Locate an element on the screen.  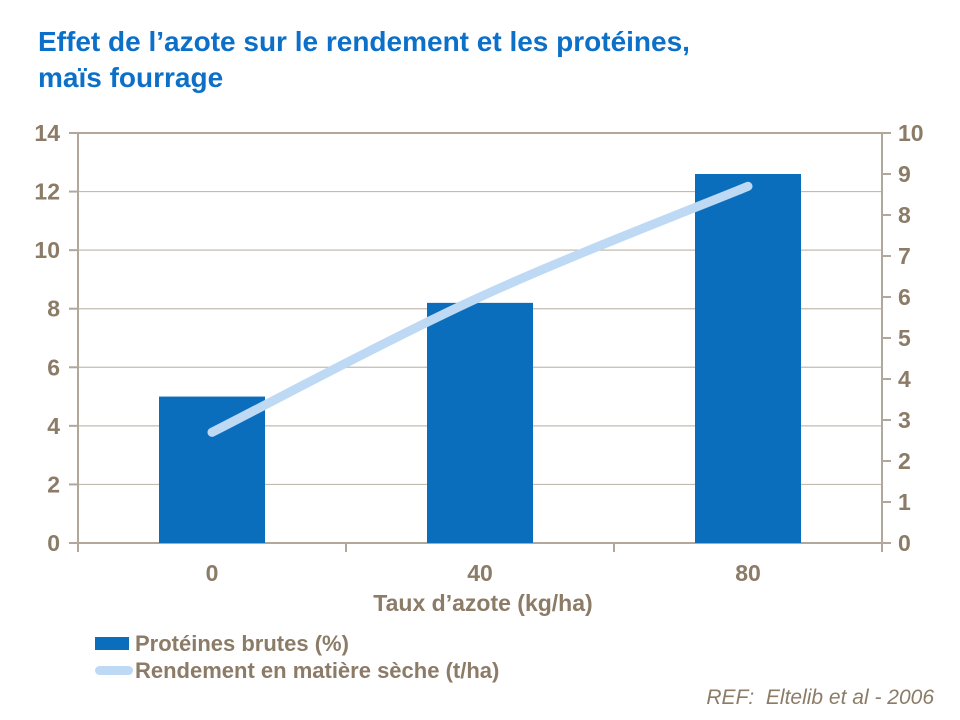
legend-item-rendement: Rendement en matière sèche (t/ha) is located at coordinates (297, 670).